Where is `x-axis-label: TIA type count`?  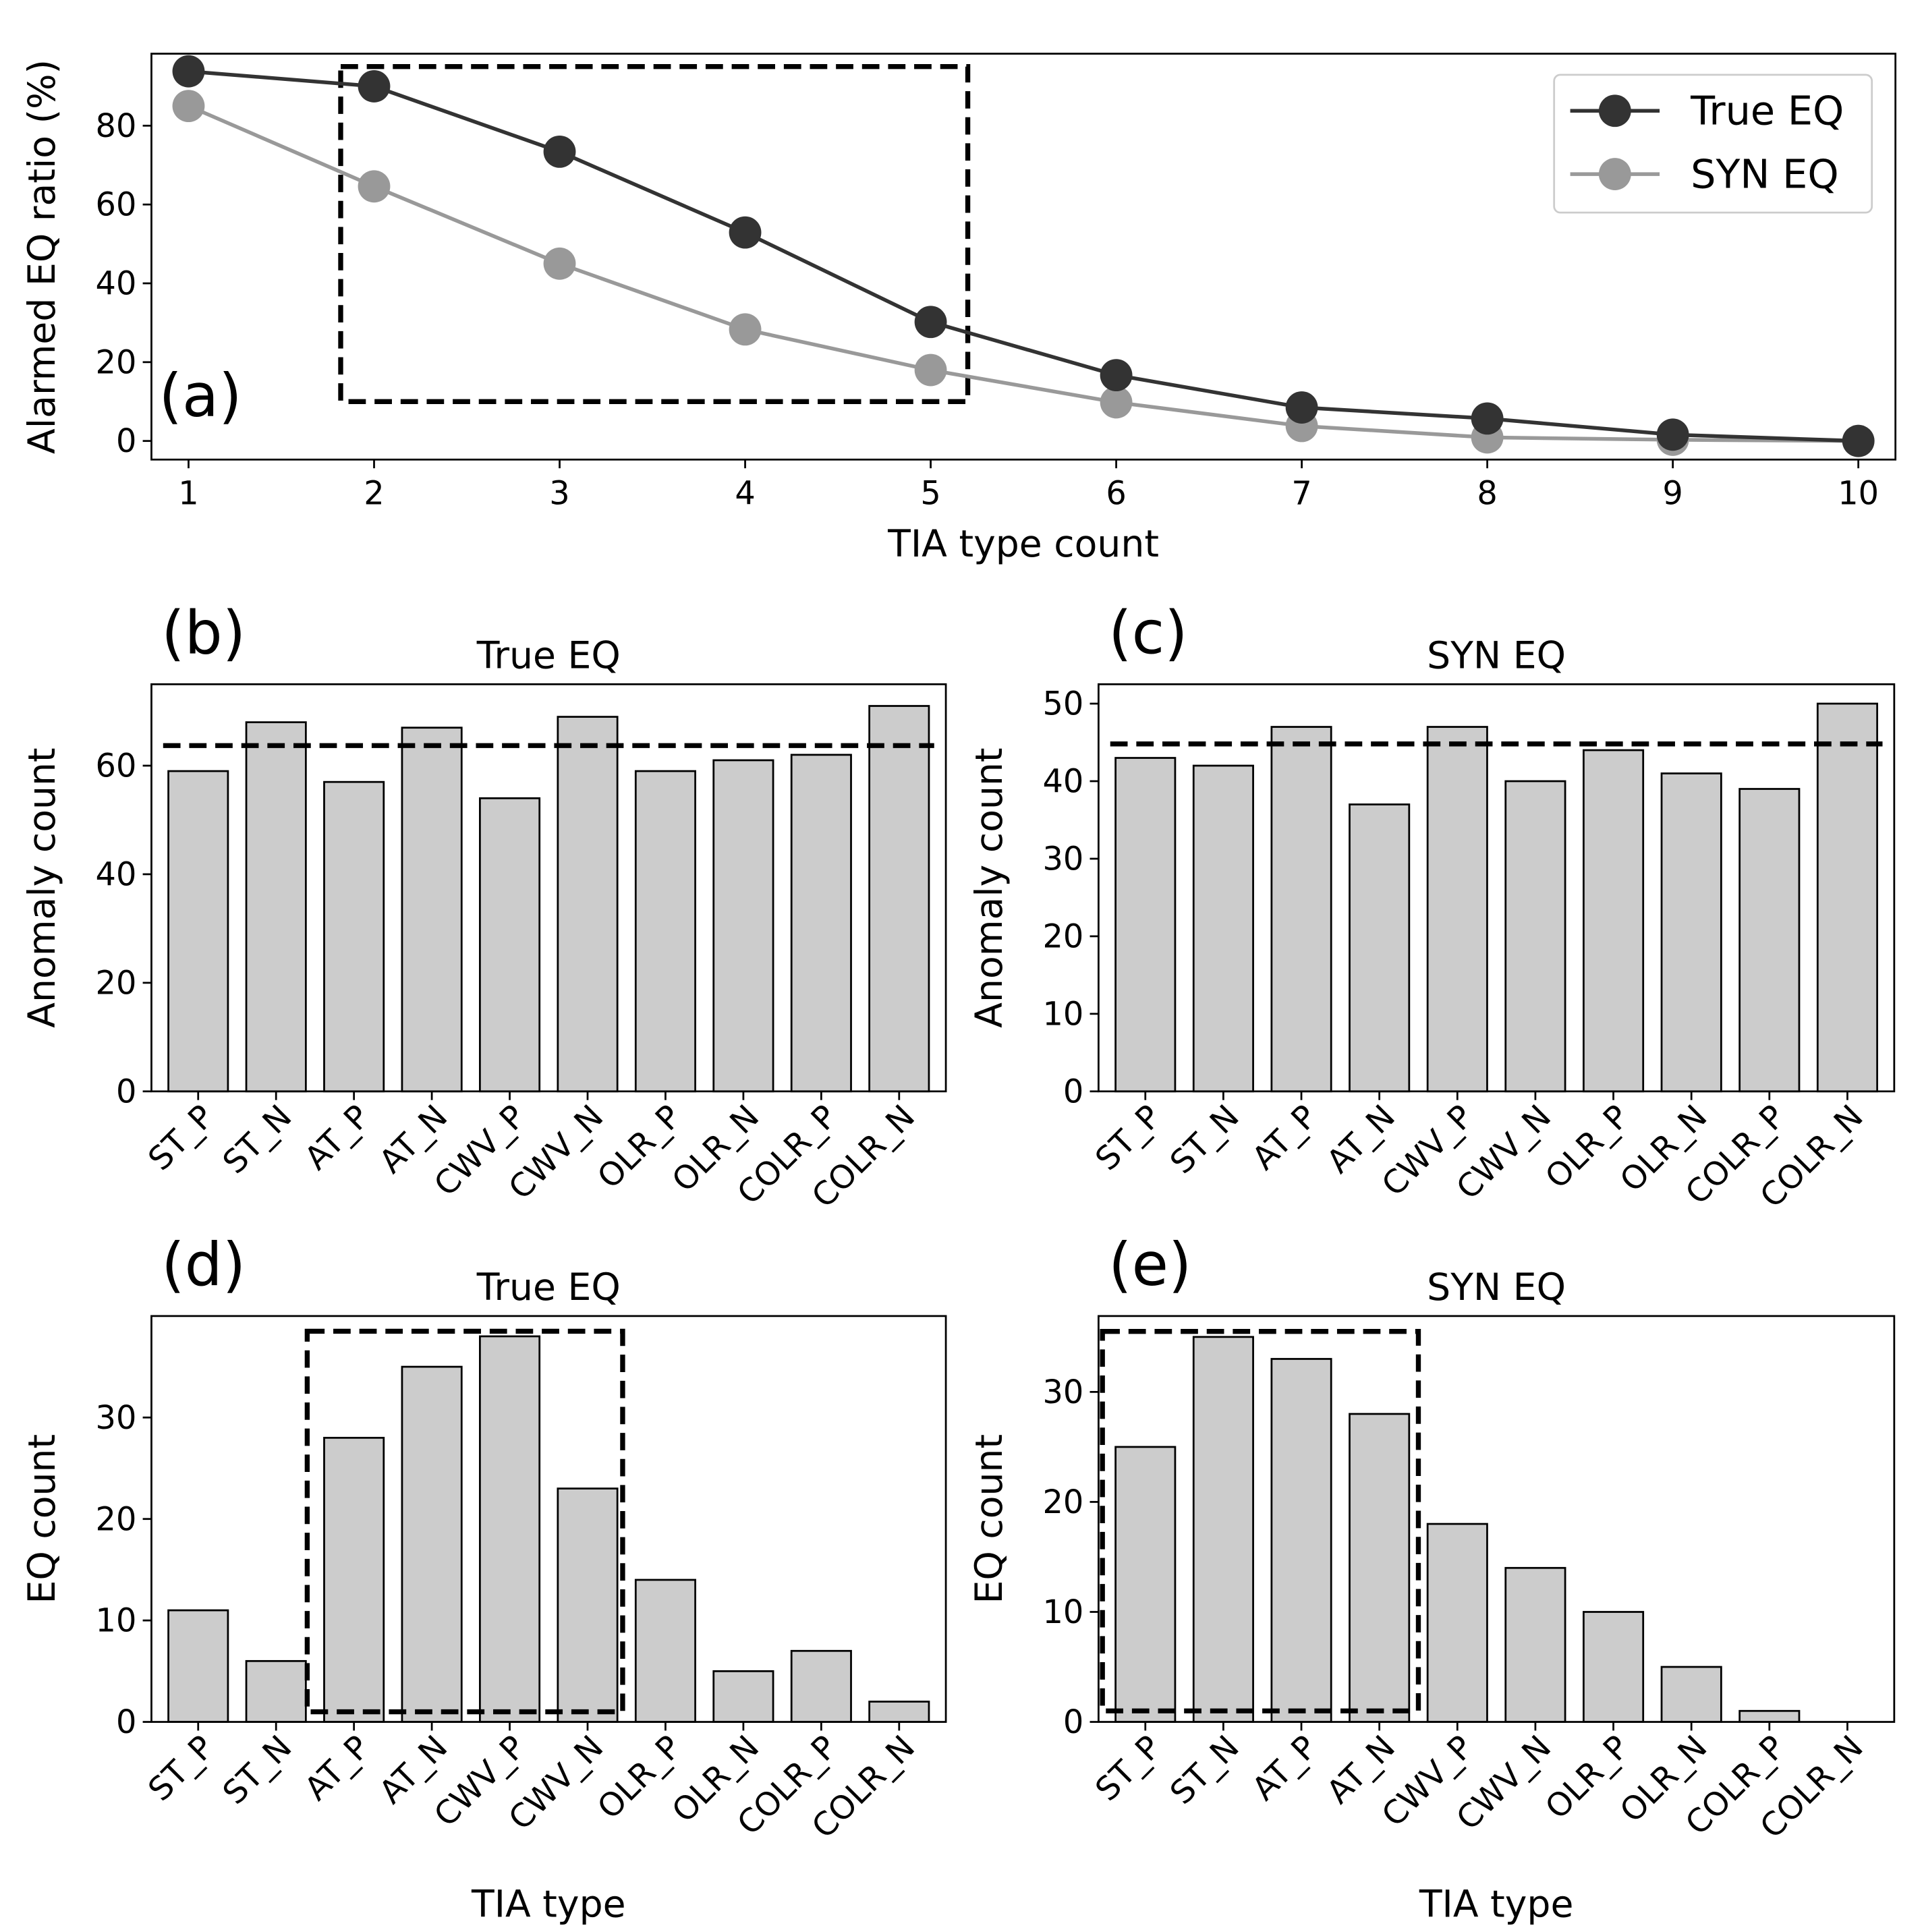
x-axis-label: TIA type count is located at coordinates (1023, 544).